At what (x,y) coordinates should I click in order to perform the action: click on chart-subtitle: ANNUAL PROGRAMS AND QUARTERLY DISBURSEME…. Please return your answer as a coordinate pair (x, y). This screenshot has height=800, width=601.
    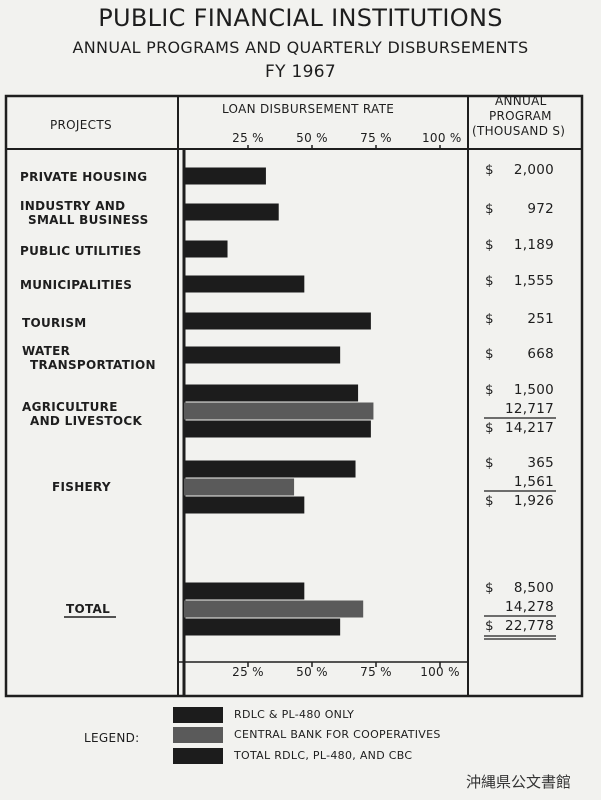
    Looking at the image, I should click on (300, 47).